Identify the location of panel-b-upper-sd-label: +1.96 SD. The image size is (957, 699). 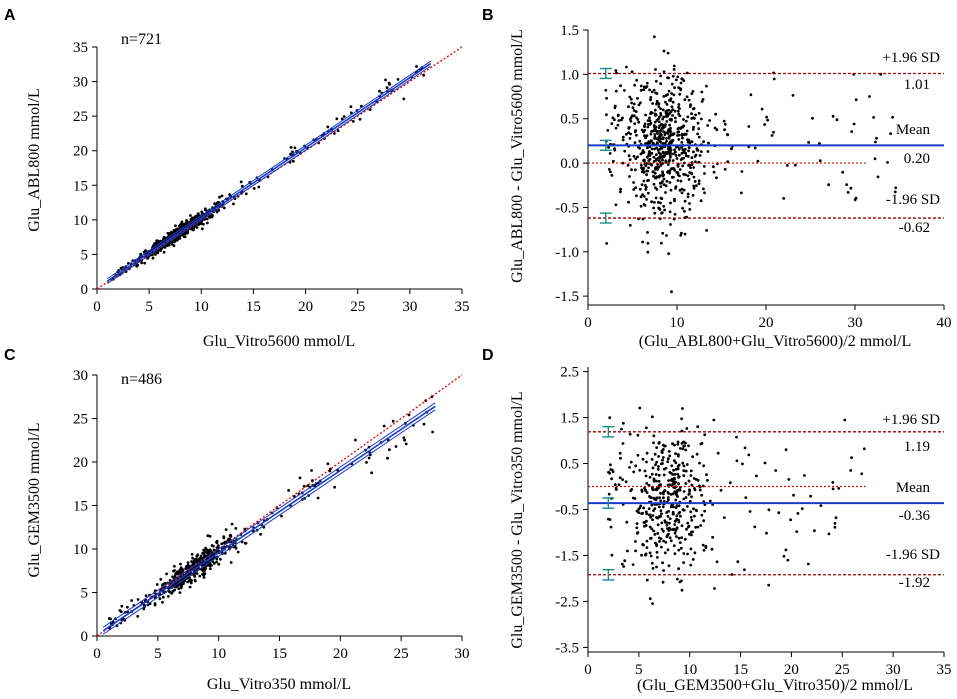
(911, 58).